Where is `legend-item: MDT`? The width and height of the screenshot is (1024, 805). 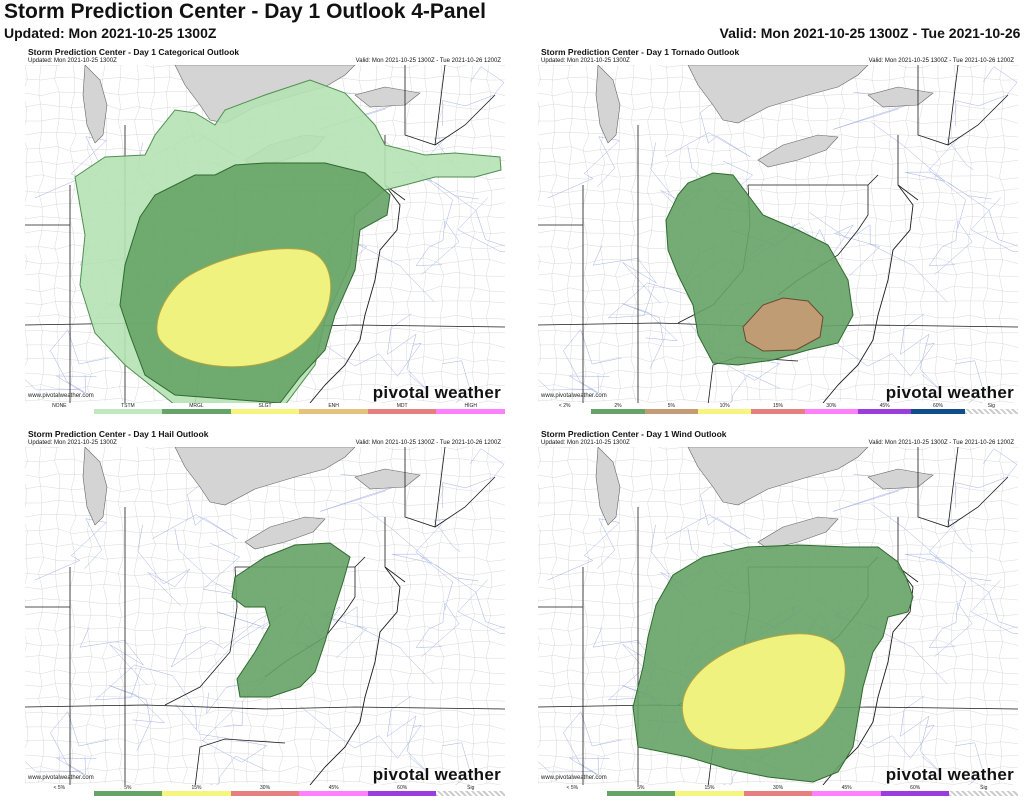 legend-item: MDT is located at coordinates (402, 409).